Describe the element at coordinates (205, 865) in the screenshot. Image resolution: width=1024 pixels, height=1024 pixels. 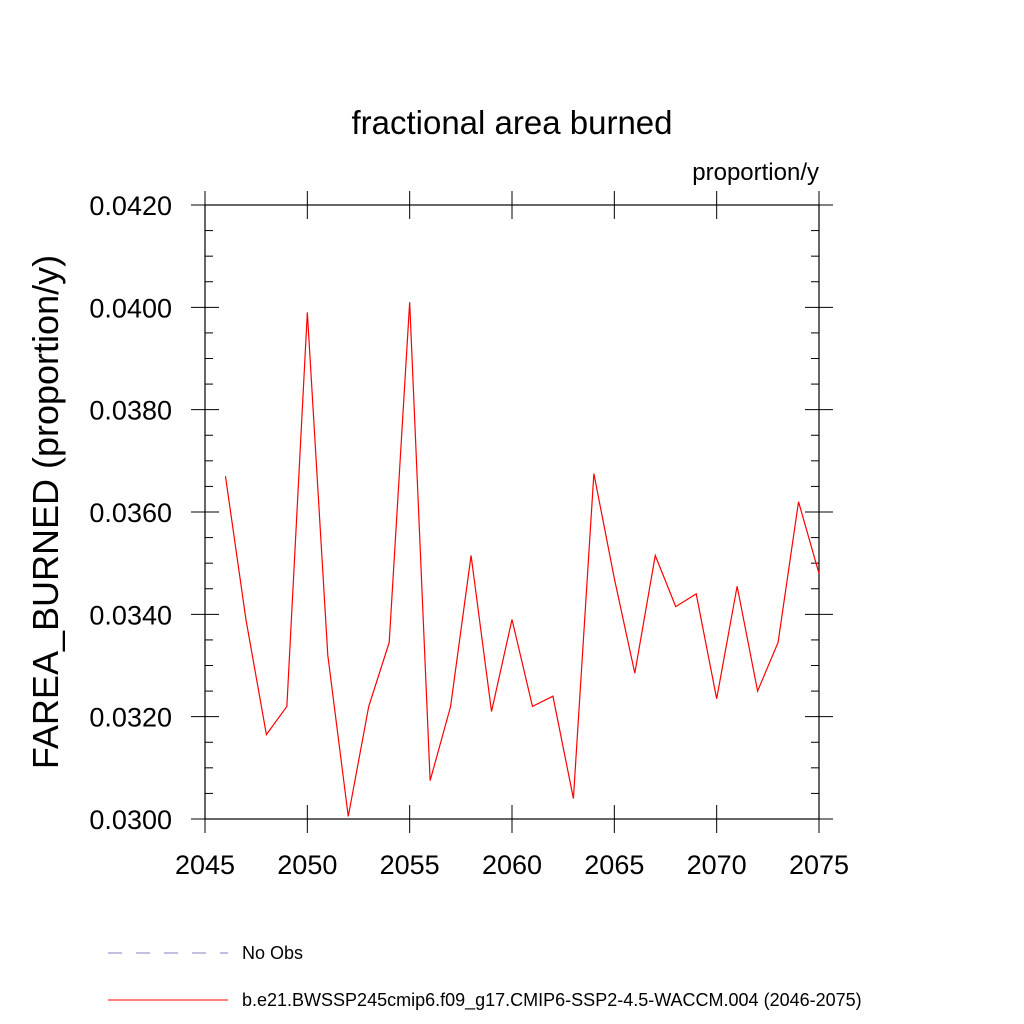
I see `x-tick-label: 2045` at that location.